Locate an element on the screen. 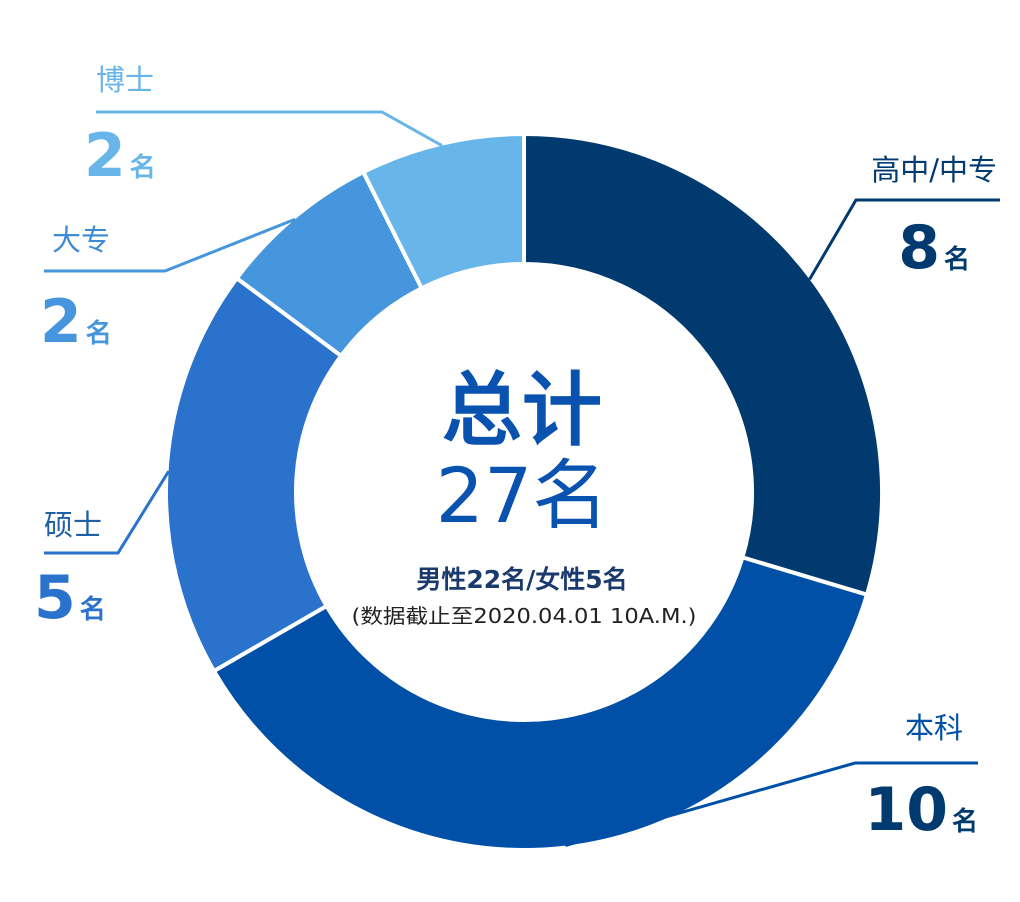  value-number: 10 is located at coordinates (906, 810).